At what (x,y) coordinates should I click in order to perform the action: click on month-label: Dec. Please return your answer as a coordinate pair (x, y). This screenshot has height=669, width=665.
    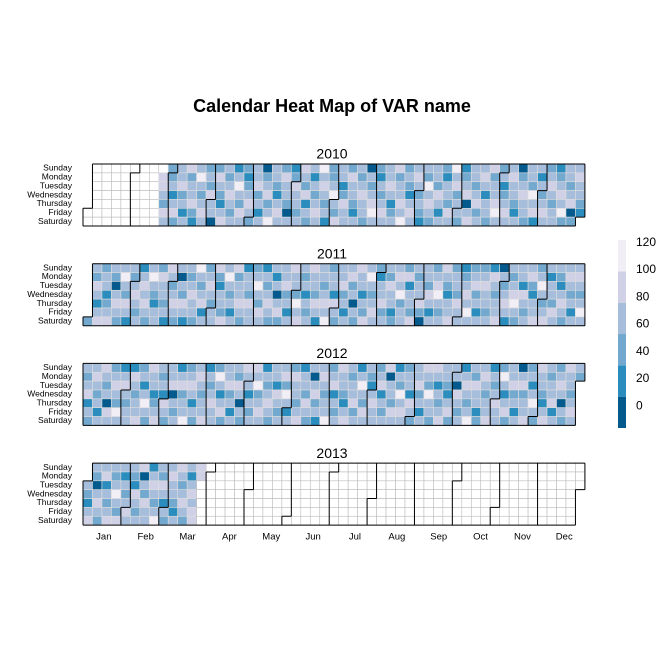
    Looking at the image, I should click on (564, 537).